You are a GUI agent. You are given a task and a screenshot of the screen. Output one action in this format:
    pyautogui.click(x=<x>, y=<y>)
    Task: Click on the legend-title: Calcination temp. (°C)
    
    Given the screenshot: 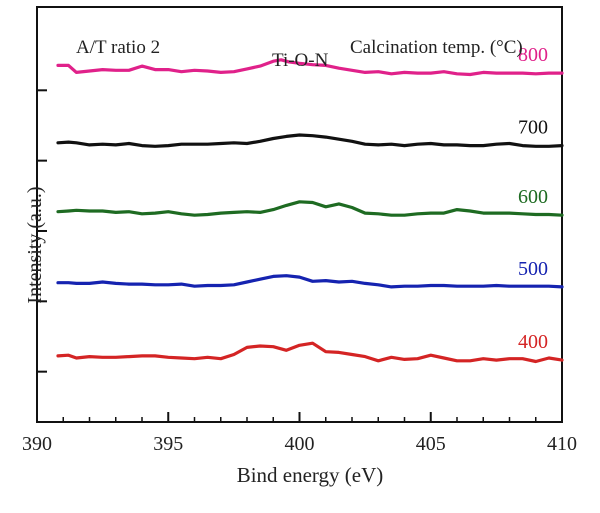 What is the action you would take?
    pyautogui.click(x=436, y=47)
    